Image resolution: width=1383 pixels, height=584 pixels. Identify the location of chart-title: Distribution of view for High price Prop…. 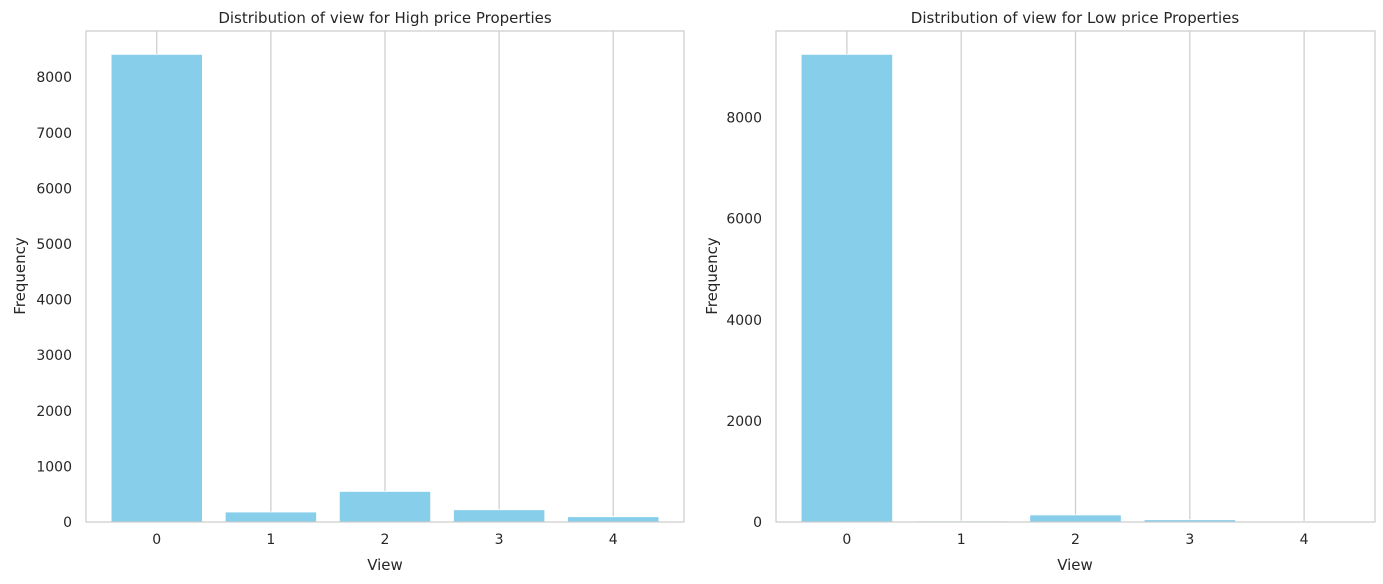
(385, 18).